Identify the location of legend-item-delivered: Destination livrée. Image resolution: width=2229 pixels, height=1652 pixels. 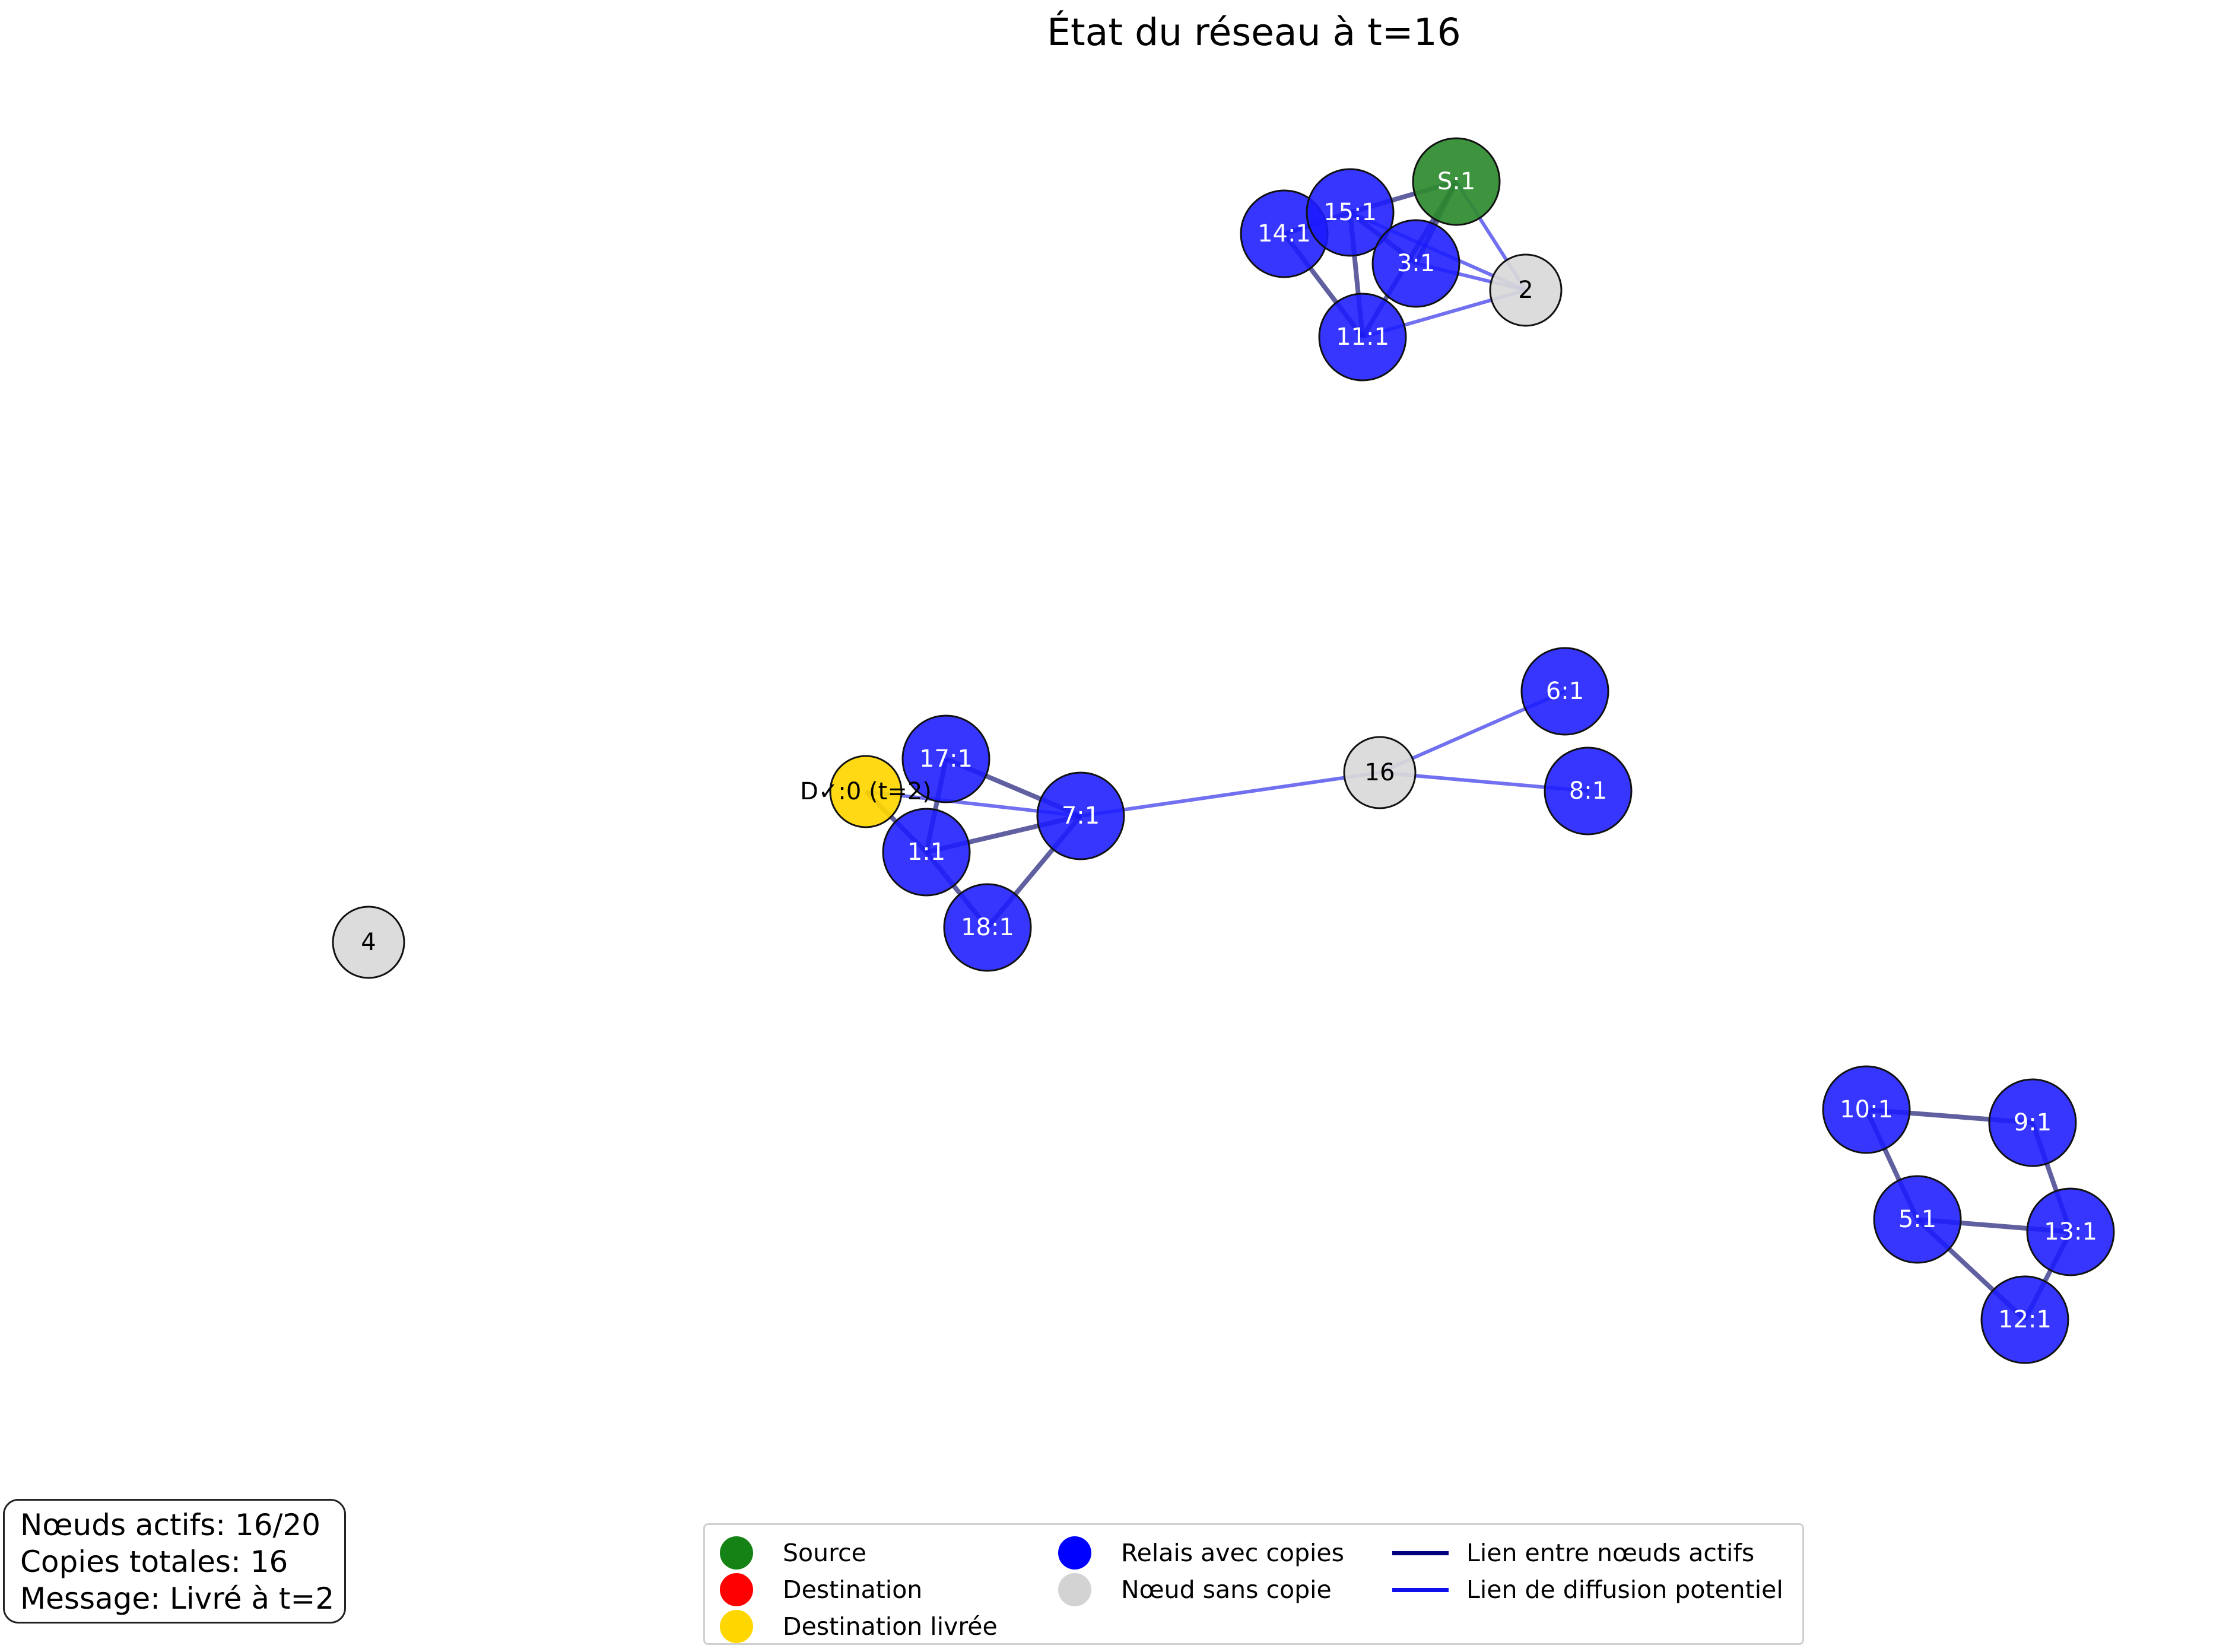
(859, 1626).